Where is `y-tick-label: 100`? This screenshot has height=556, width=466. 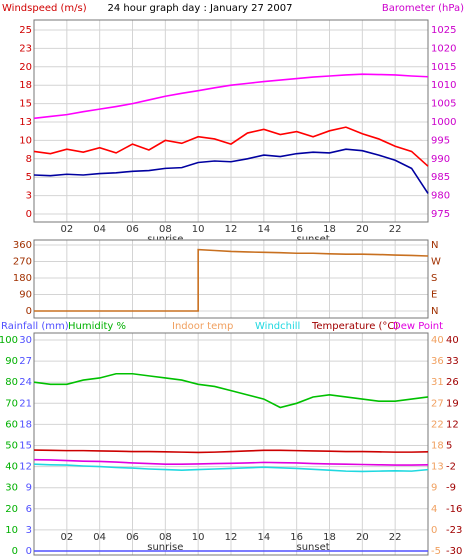
y-tick-label: 100 is located at coordinates (9, 340).